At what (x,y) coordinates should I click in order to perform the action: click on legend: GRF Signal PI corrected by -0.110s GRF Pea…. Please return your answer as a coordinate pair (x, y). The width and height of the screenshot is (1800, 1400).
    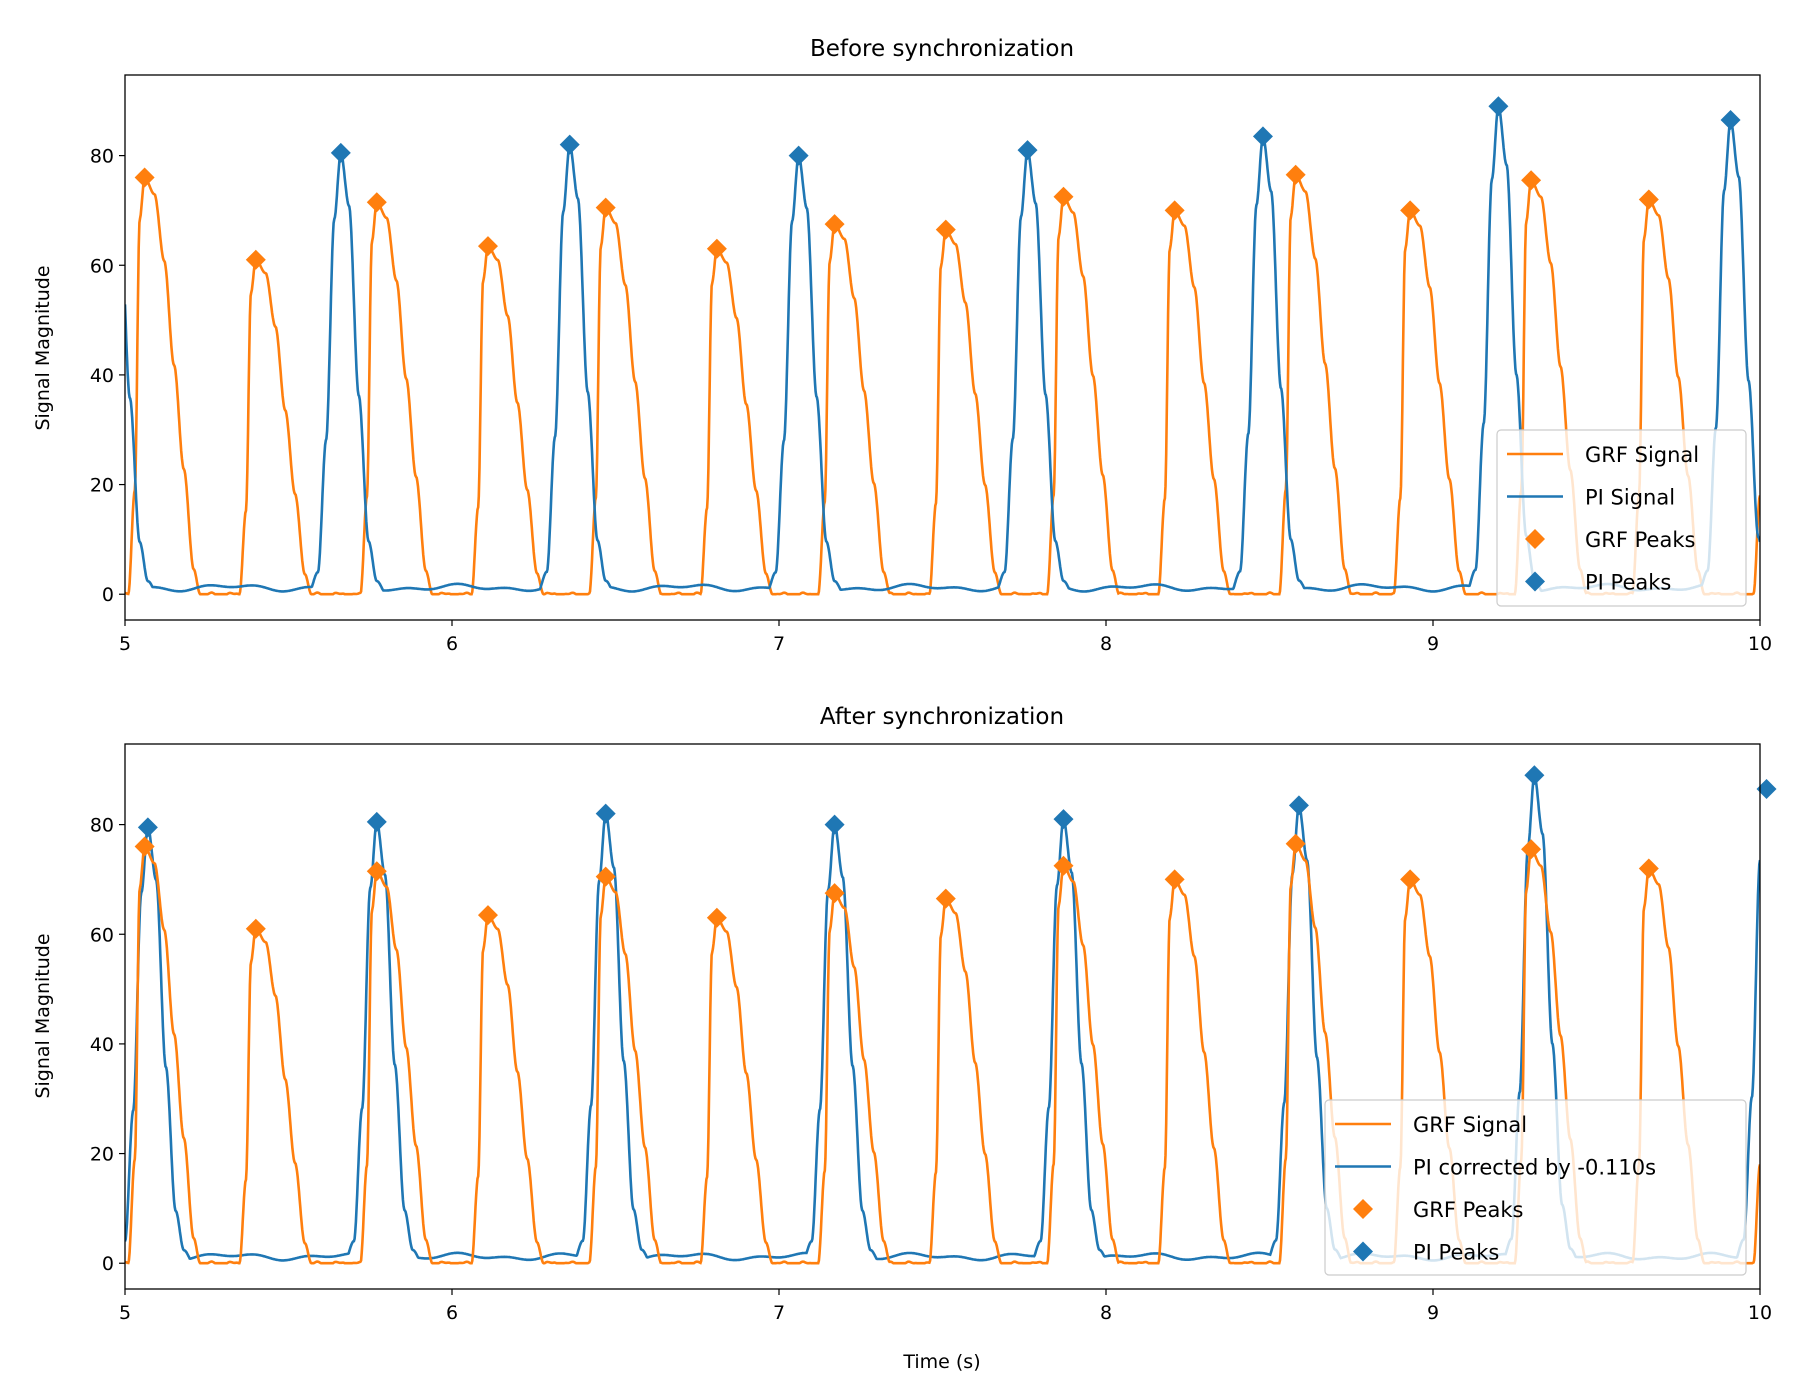
    Looking at the image, I should click on (1535, 1187).